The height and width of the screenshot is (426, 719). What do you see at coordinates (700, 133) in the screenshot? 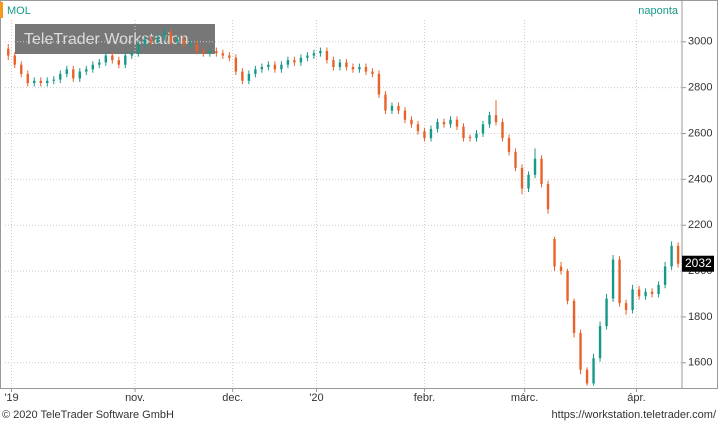
I see `y-tick-label: 2600` at bounding box center [700, 133].